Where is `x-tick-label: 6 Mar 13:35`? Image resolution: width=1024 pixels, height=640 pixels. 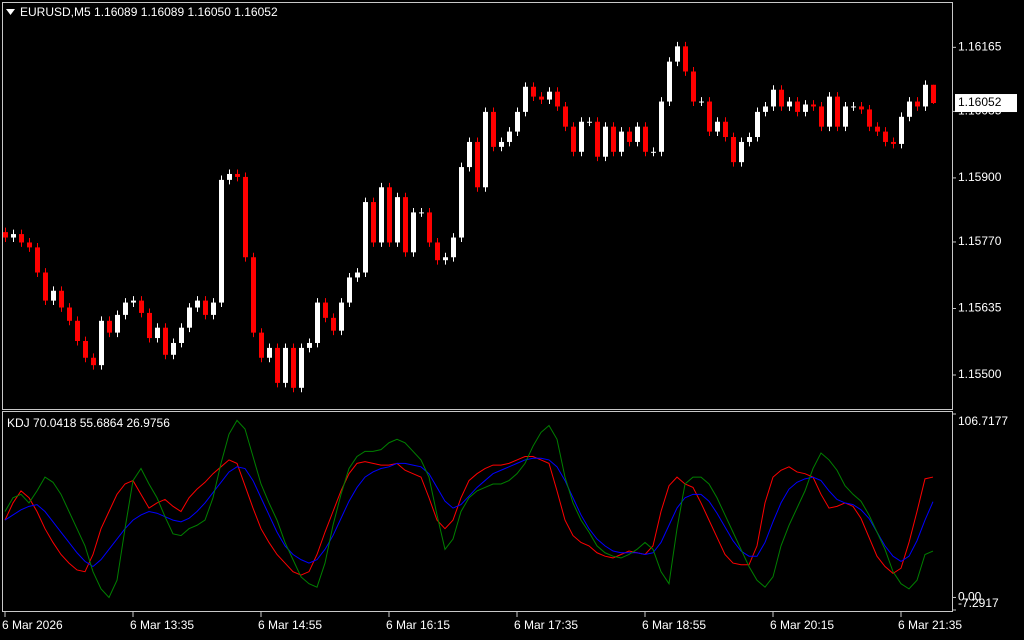 x-tick-label: 6 Mar 13:35 is located at coordinates (162, 625).